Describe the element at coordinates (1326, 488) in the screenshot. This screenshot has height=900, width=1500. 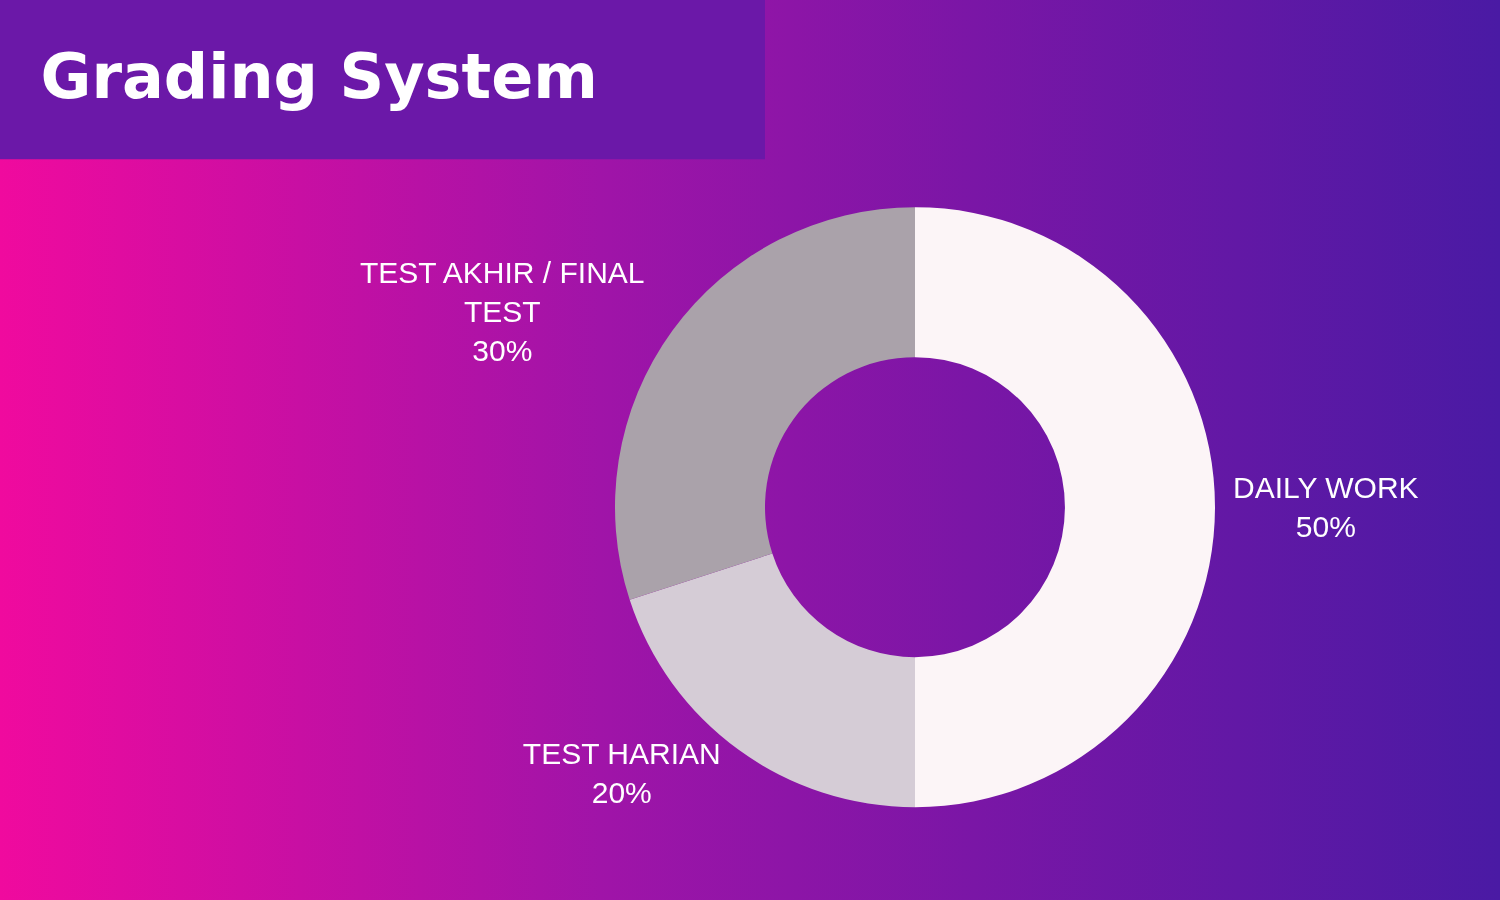
I see `slice-label: DAILY WORK` at that location.